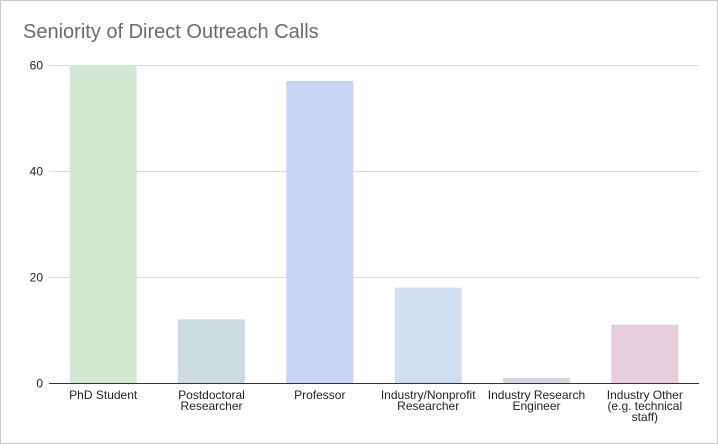  What do you see at coordinates (645, 395) in the screenshot?
I see `x-tick-label-line: Industry Other` at bounding box center [645, 395].